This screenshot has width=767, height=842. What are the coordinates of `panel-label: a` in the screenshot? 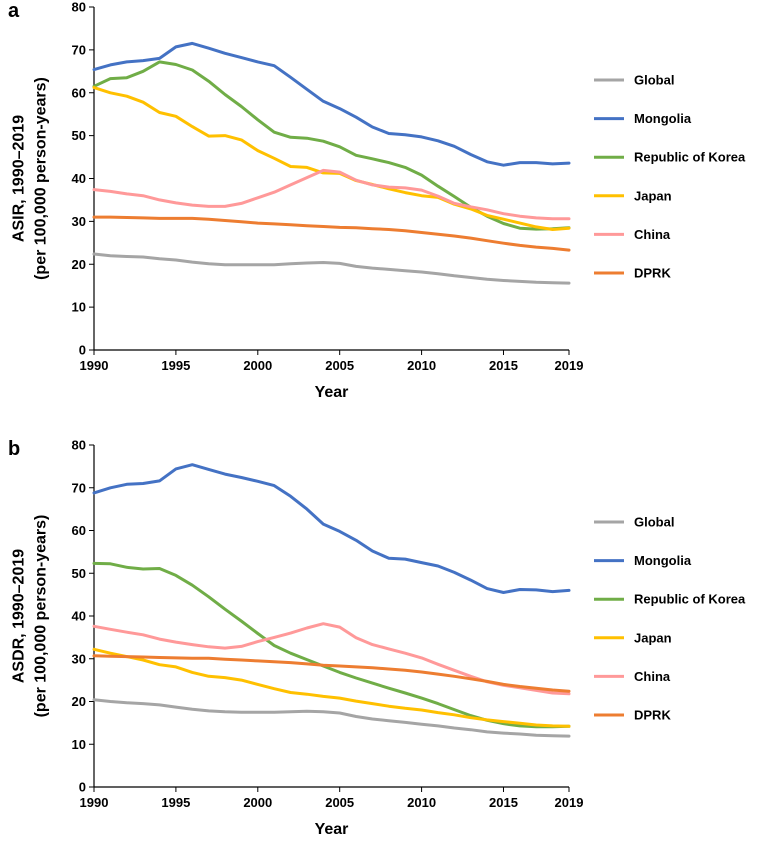 It's located at (14, 11).